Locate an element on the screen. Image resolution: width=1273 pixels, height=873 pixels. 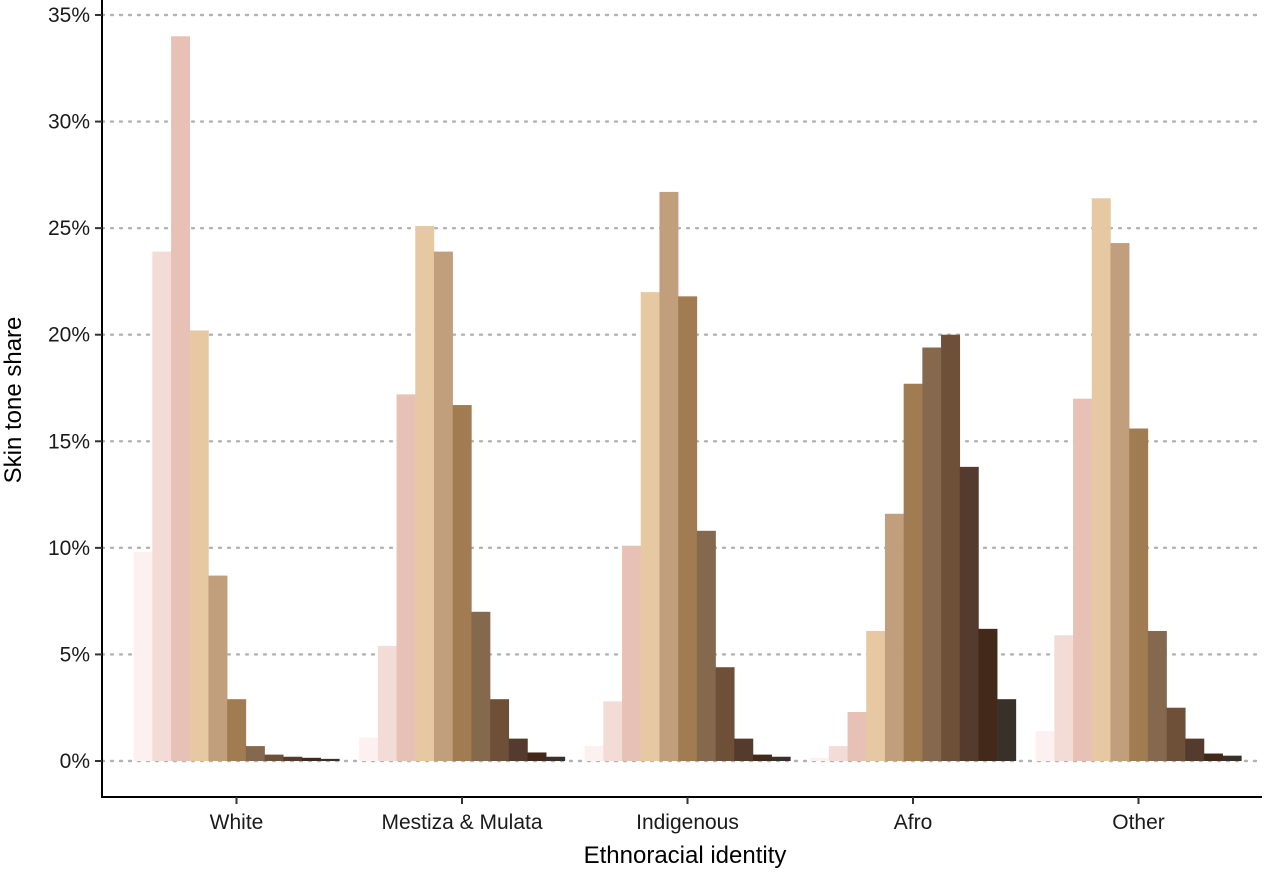
y-tick-label: 5% is located at coordinates (75, 654).